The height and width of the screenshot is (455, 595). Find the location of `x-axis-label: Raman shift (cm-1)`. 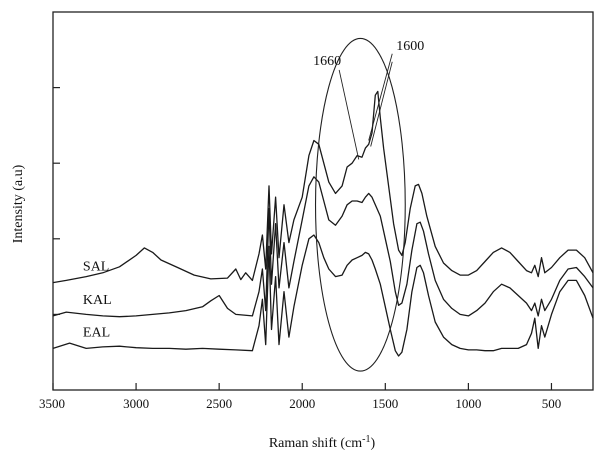

x-axis-label: Raman shift (cm-1) is located at coordinates (322, 443).